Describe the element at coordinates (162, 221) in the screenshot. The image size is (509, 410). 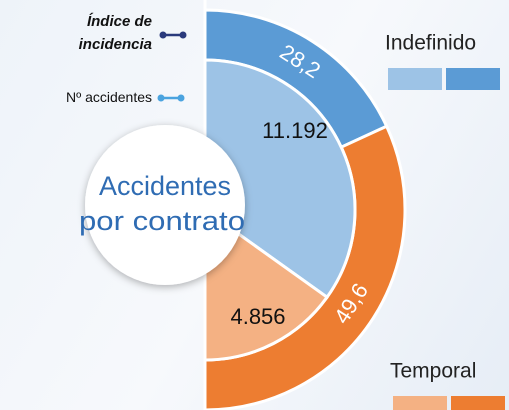
I see `title-line: por contrato` at that location.